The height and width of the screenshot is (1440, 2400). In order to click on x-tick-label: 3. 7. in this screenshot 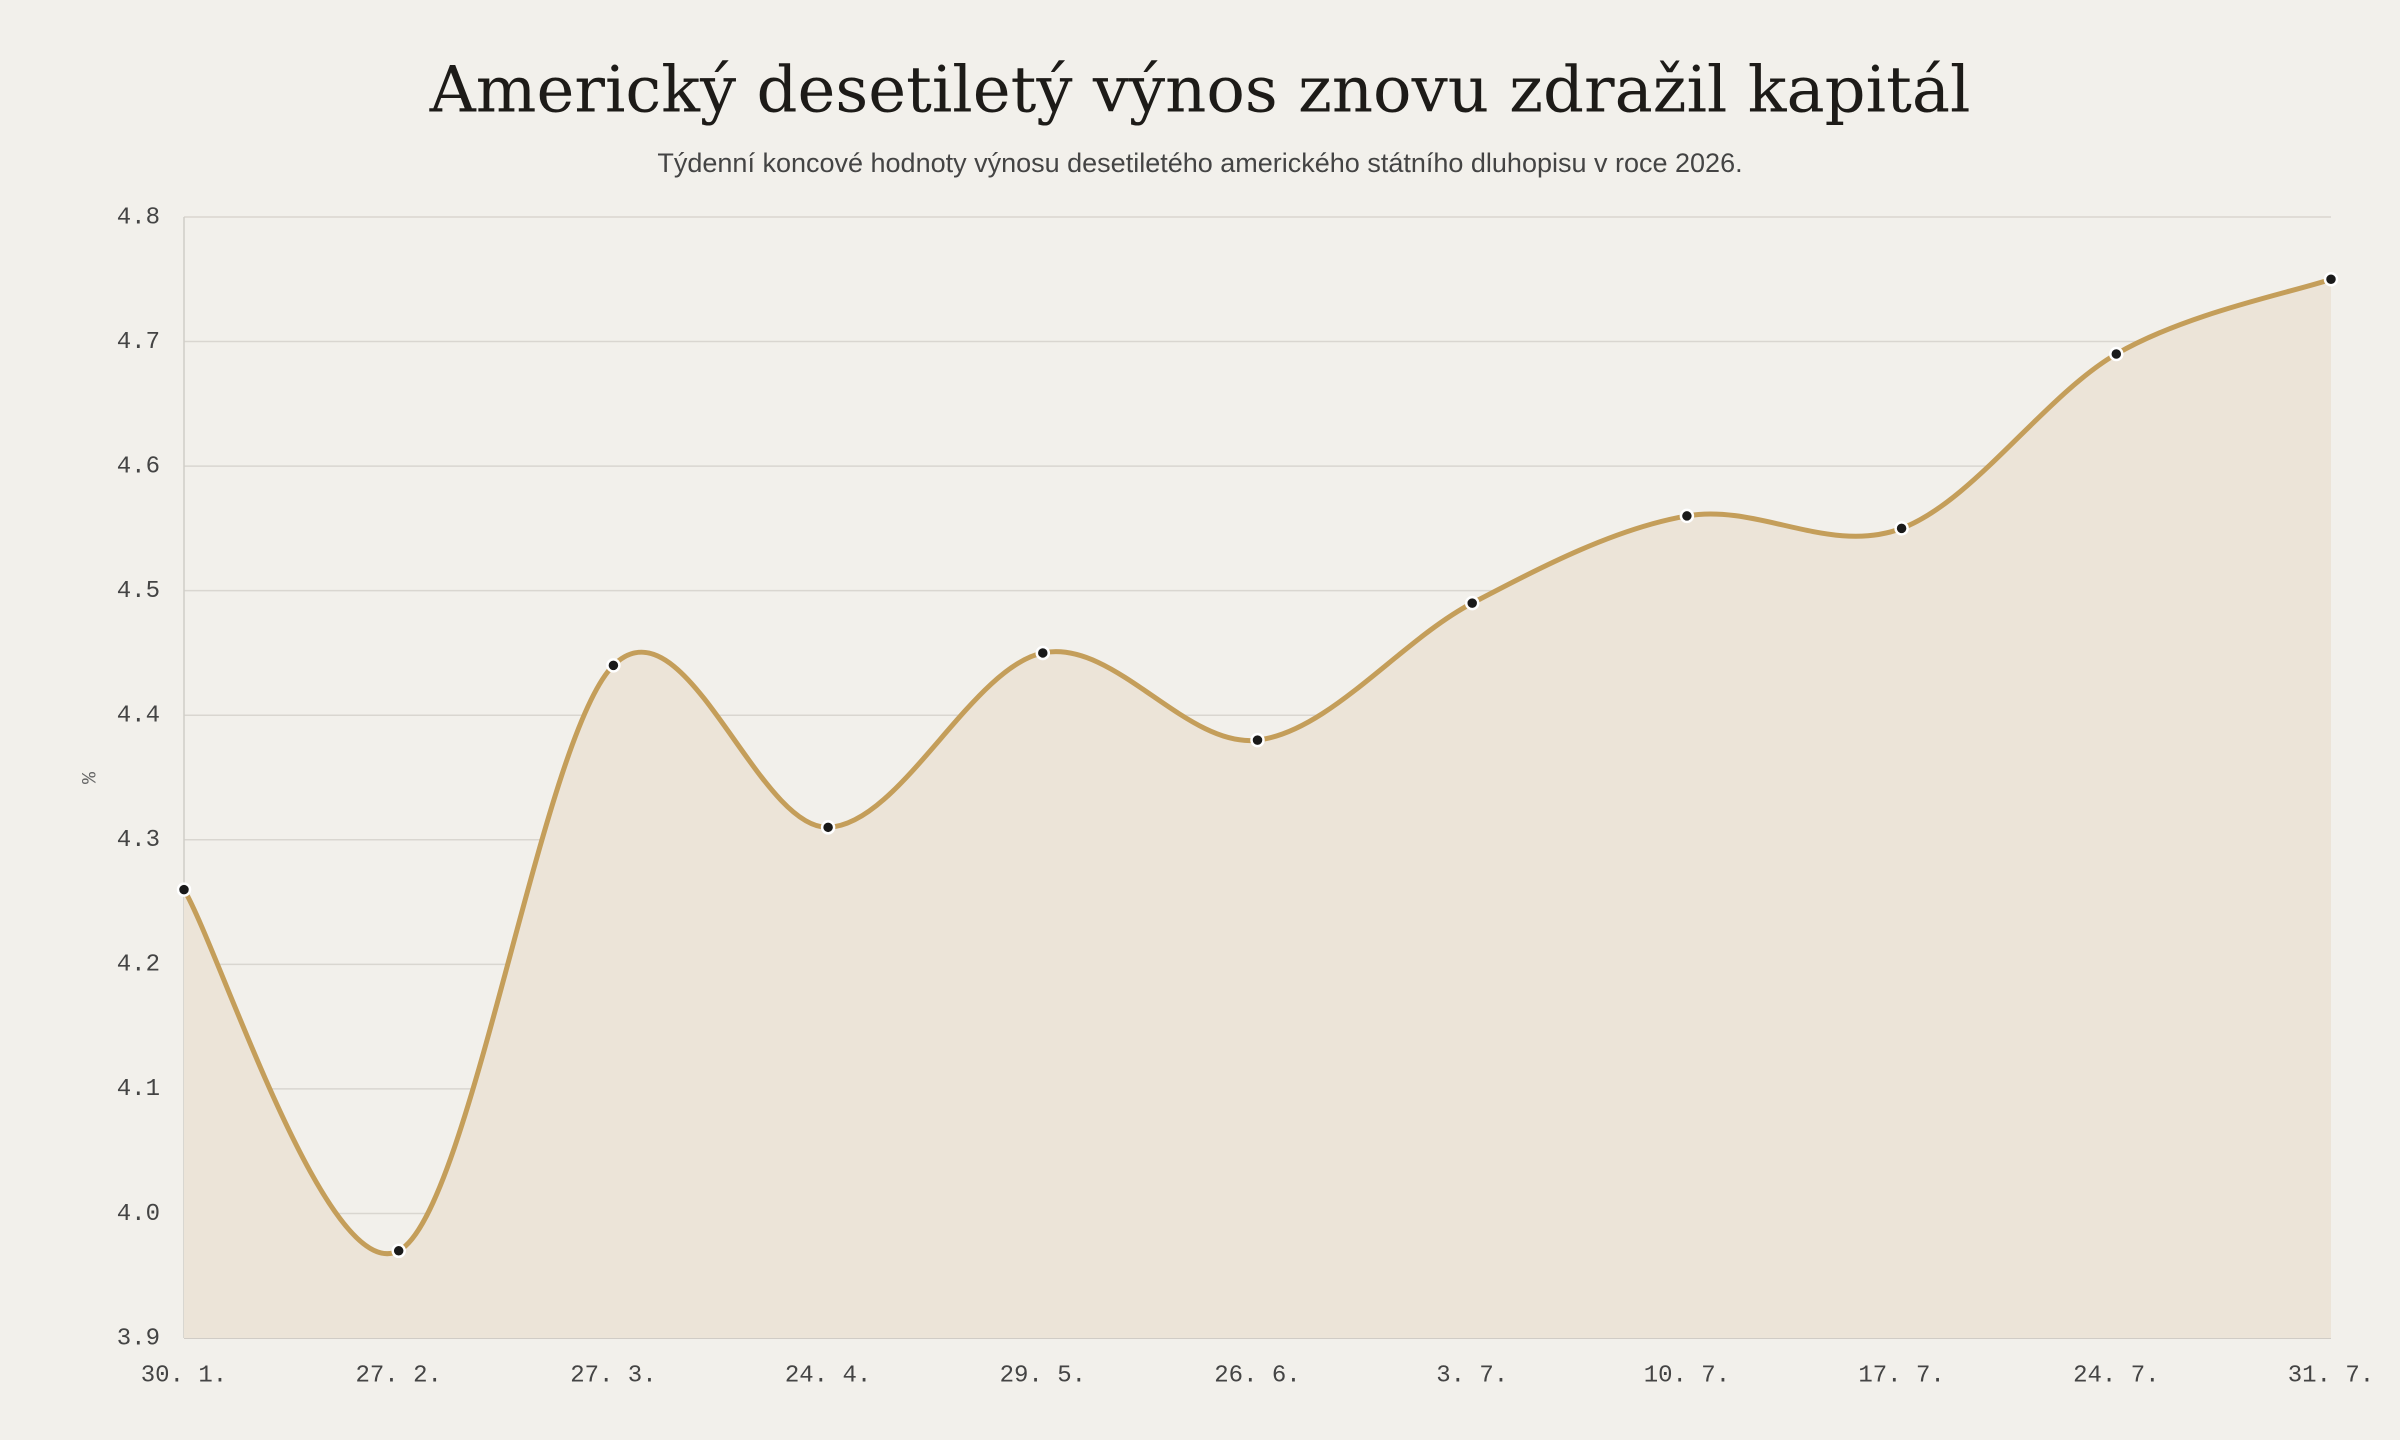, I will do `click(1472, 1375)`.